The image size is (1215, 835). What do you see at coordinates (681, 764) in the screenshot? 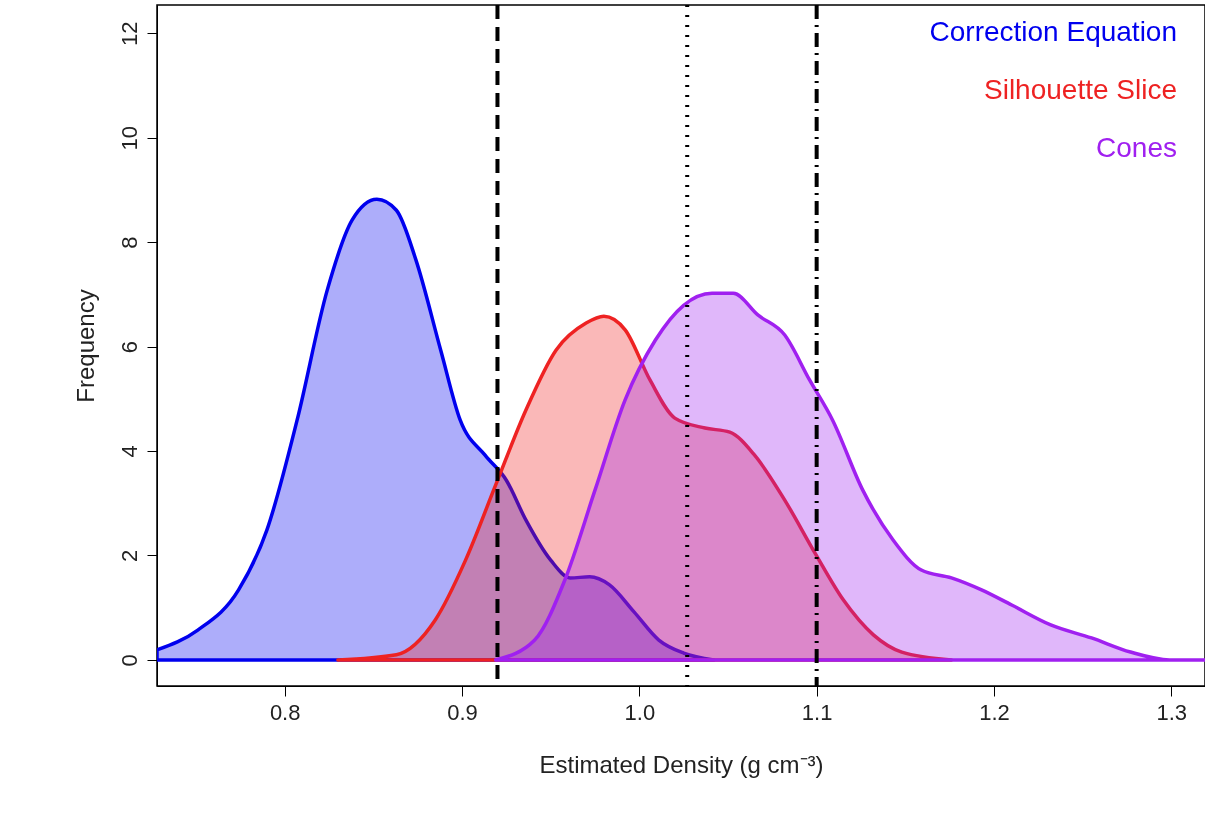
I see `x-axis-title: Estimated Density (g cm⁻³)` at bounding box center [681, 764].